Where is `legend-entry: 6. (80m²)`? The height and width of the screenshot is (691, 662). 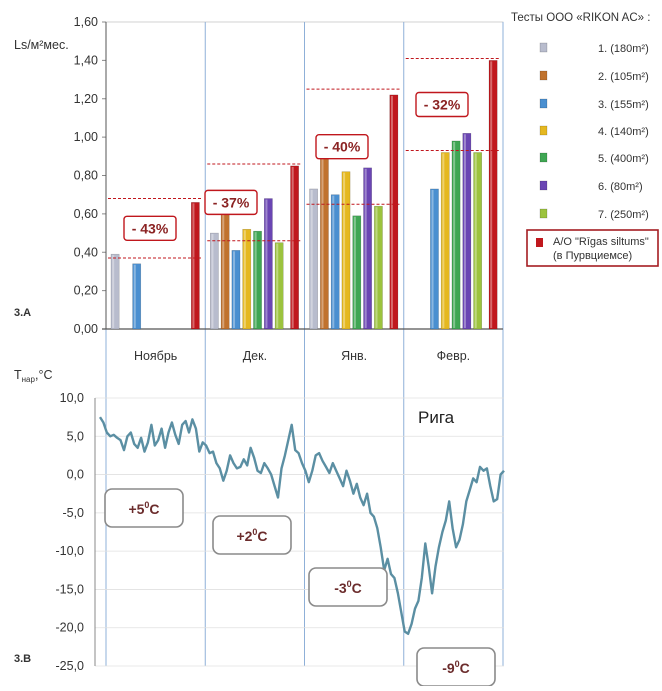 legend-entry: 6. (80m²) is located at coordinates (620, 187).